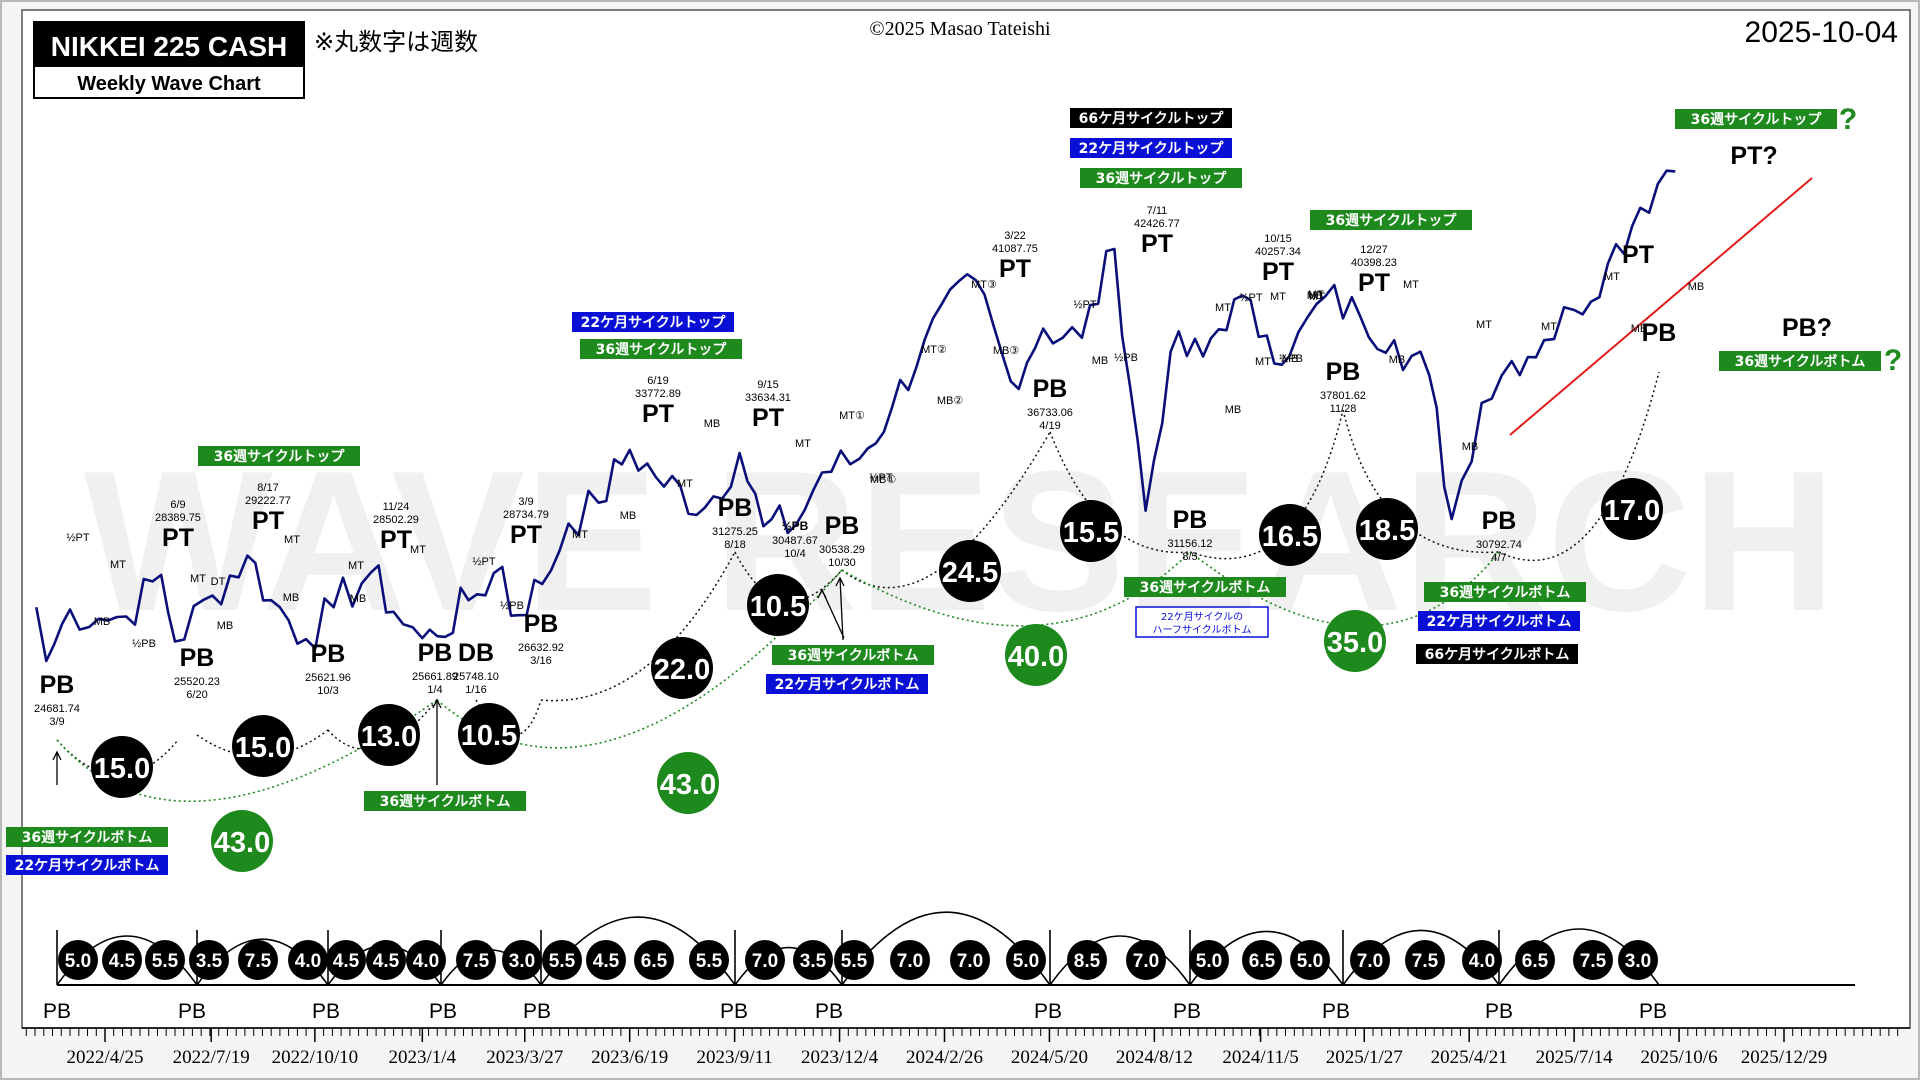 Image resolution: width=1920 pixels, height=1080 pixels. I want to click on x-tick-label: 2024/5/20, so click(1049, 1057).